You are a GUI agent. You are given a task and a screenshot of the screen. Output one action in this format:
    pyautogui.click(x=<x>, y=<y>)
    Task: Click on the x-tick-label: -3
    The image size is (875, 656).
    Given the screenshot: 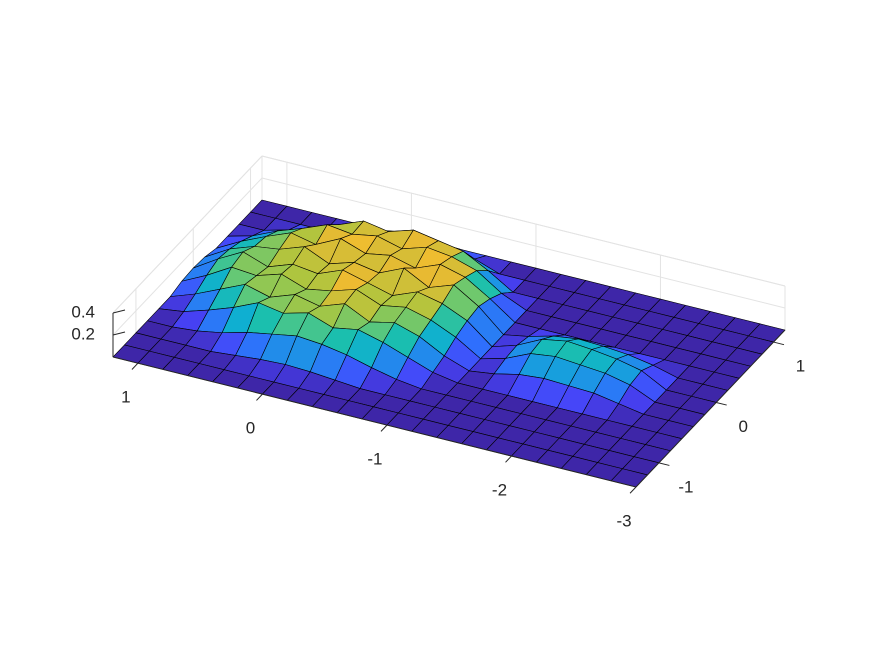 What is the action you would take?
    pyautogui.click(x=623, y=520)
    